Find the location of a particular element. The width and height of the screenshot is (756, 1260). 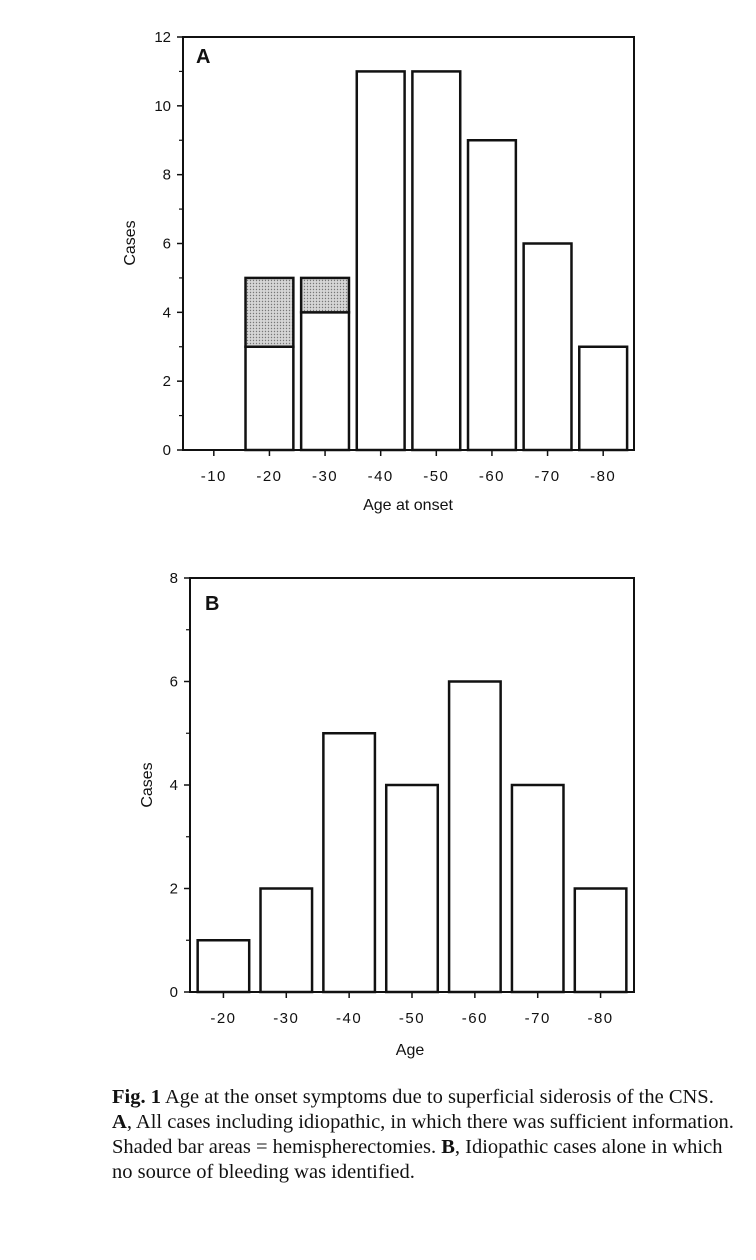

y-tick-label-a-4: 8 is located at coordinates (167, 175).